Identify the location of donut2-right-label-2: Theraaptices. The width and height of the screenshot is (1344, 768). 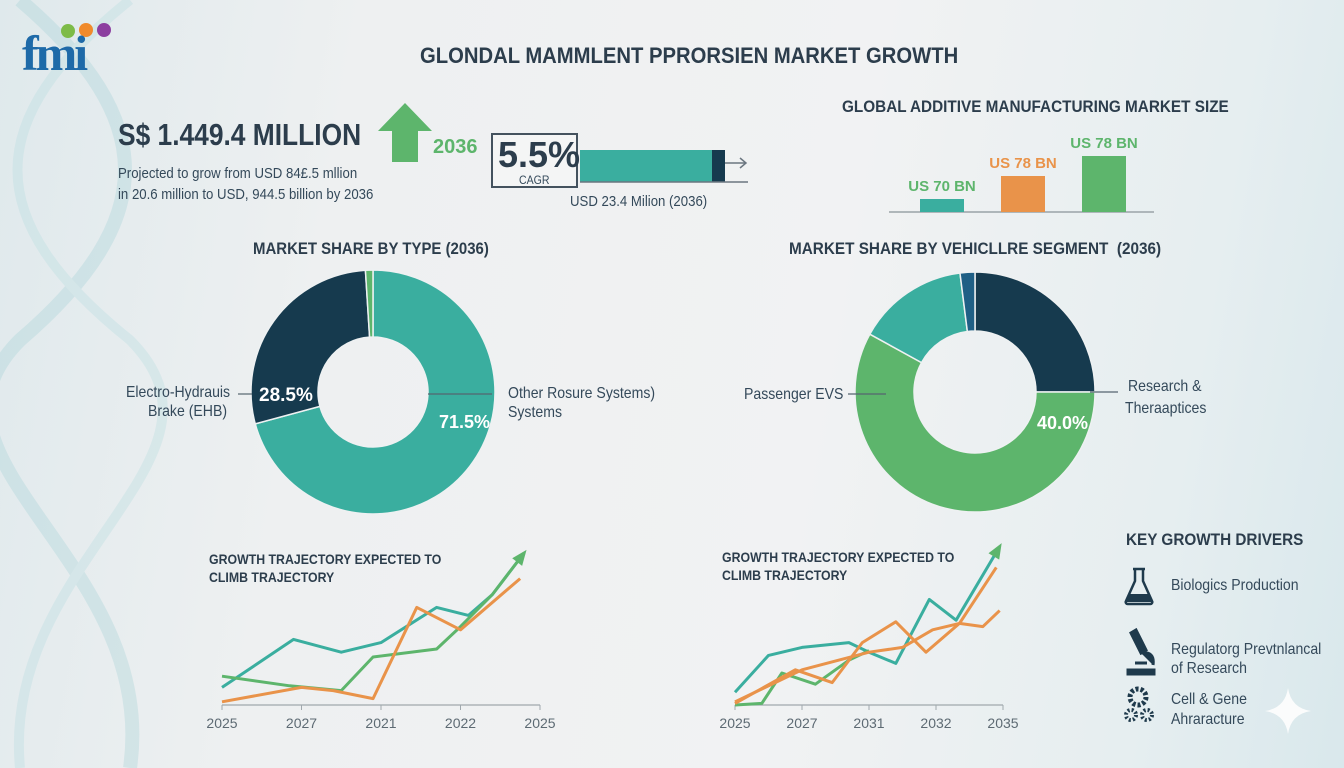
(1166, 408).